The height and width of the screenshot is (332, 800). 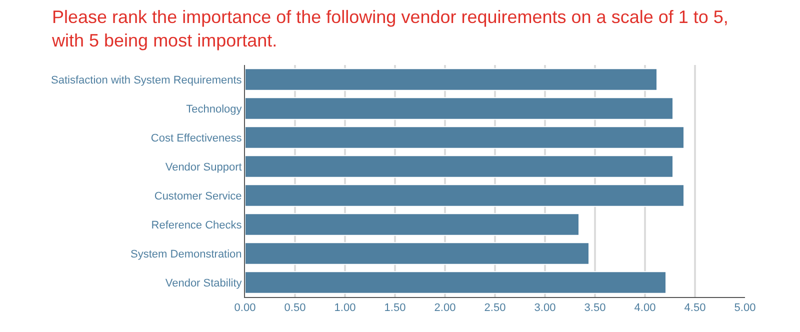 I want to click on x-tick-label: 5.00, so click(x=745, y=308).